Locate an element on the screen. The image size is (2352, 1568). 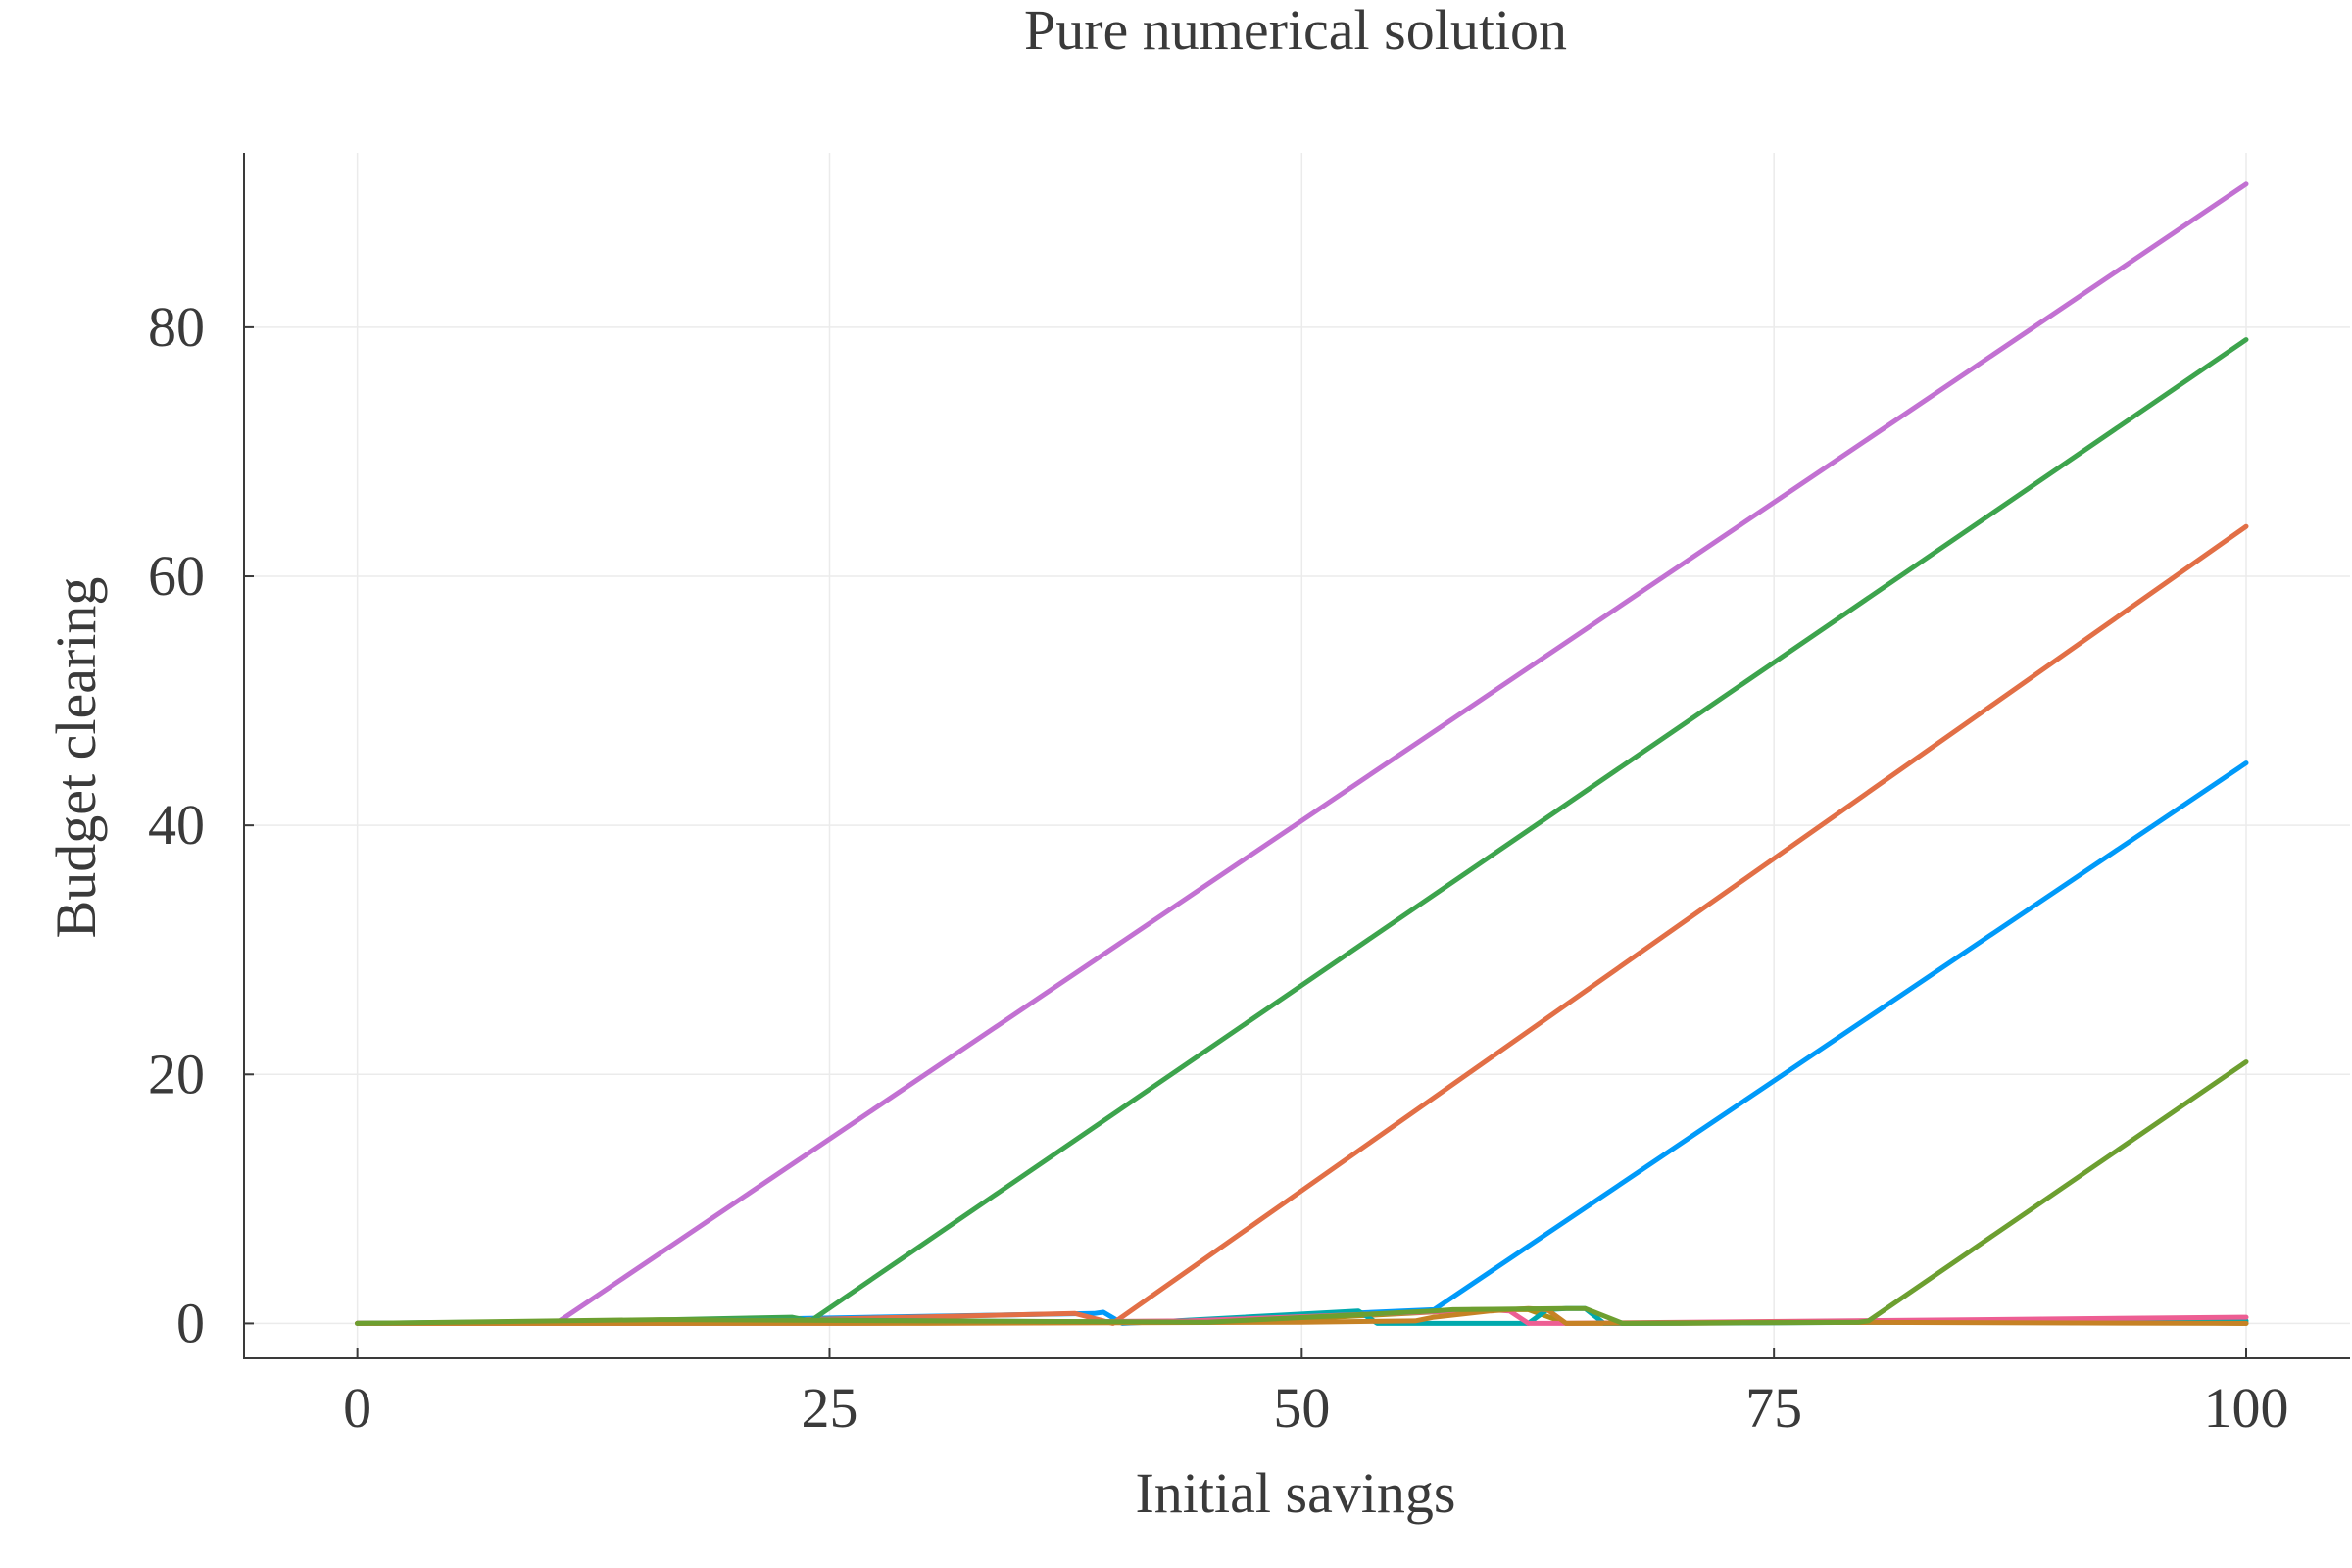
y-tick-label: 20 is located at coordinates (176, 1073).